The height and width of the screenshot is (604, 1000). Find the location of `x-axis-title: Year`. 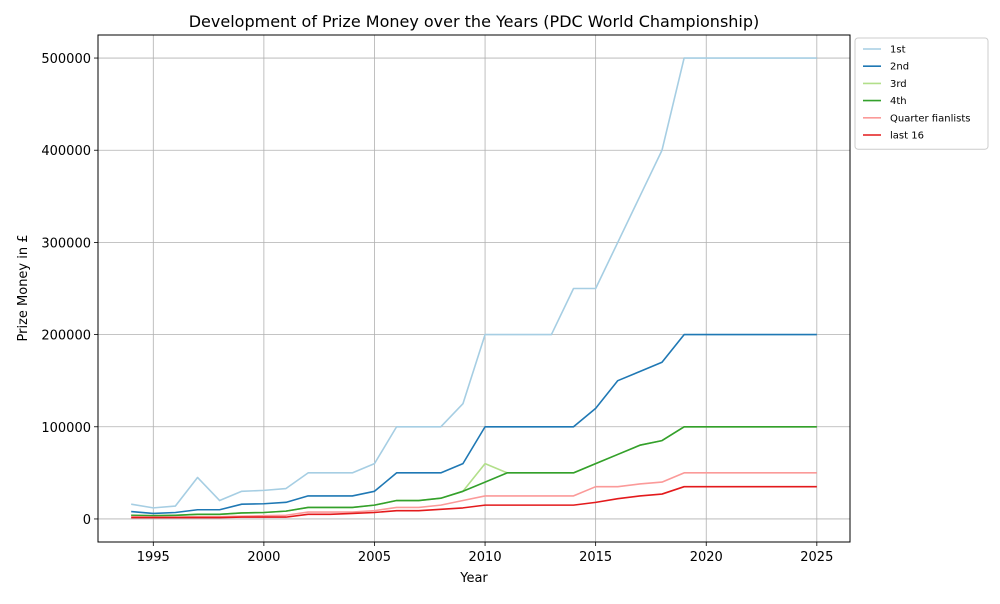

x-axis-title: Year is located at coordinates (473, 578).